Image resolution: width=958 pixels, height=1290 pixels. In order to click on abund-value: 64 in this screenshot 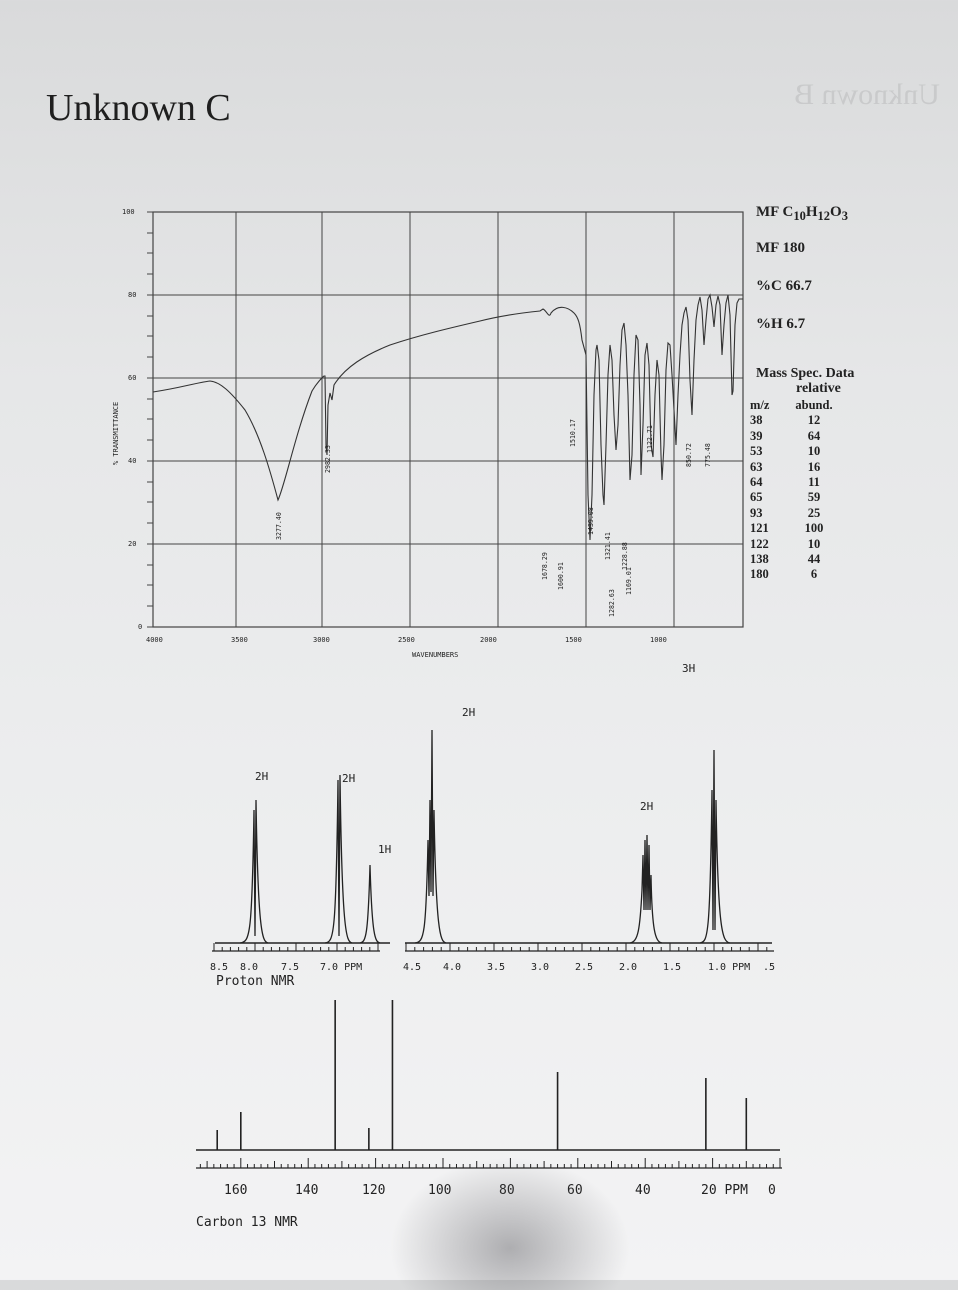, I will do `click(814, 435)`.